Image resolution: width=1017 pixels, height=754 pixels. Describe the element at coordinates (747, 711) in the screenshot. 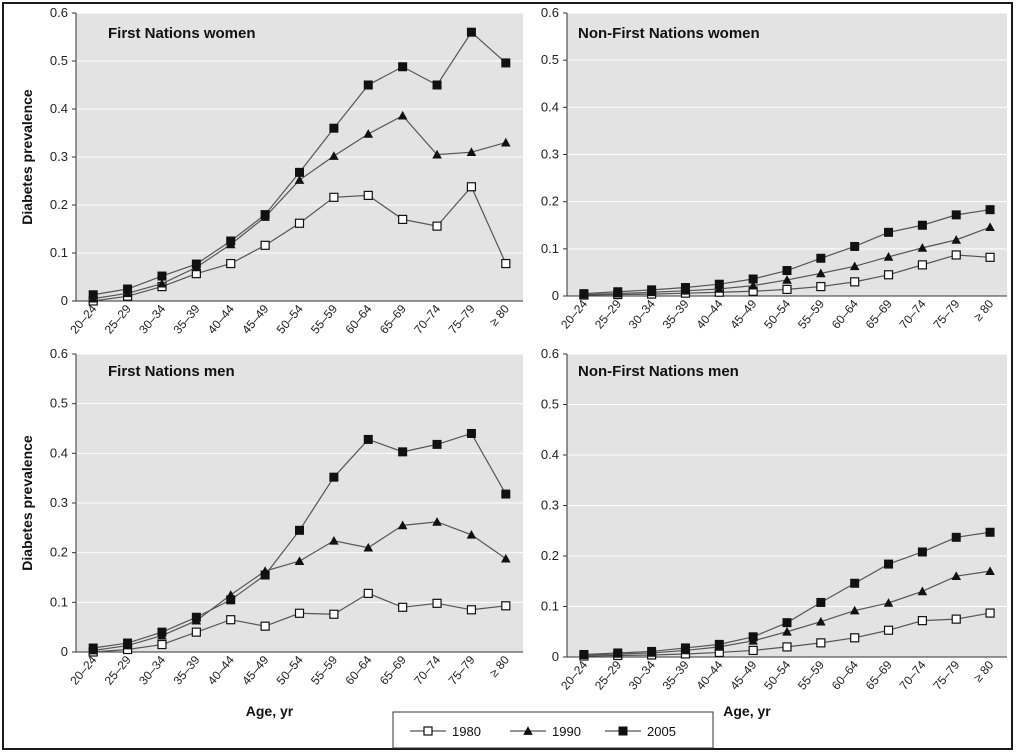

I see `x-axis-title: Age, yr` at that location.